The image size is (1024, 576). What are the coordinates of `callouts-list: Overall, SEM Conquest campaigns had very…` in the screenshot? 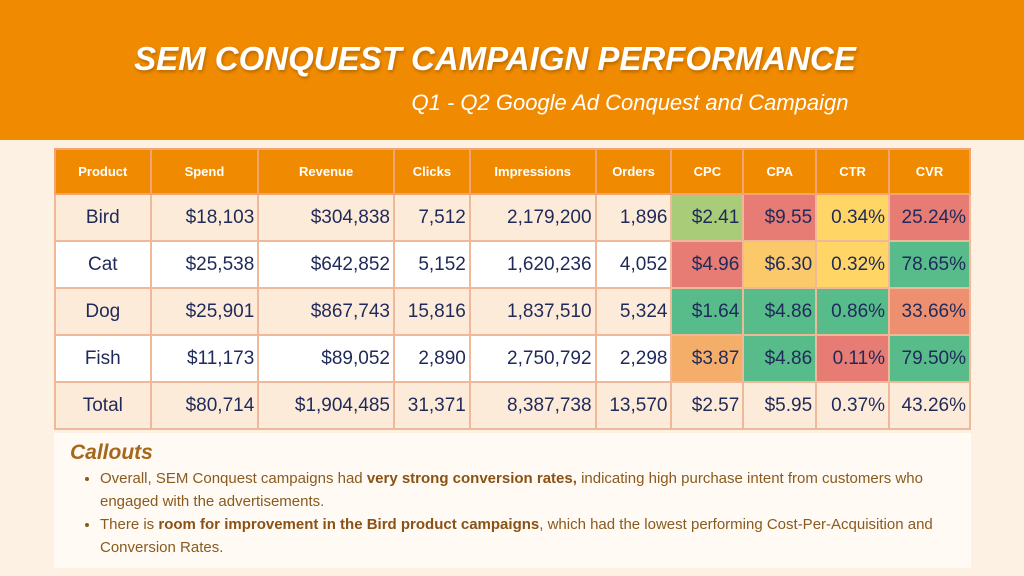 It's located at (527, 513).